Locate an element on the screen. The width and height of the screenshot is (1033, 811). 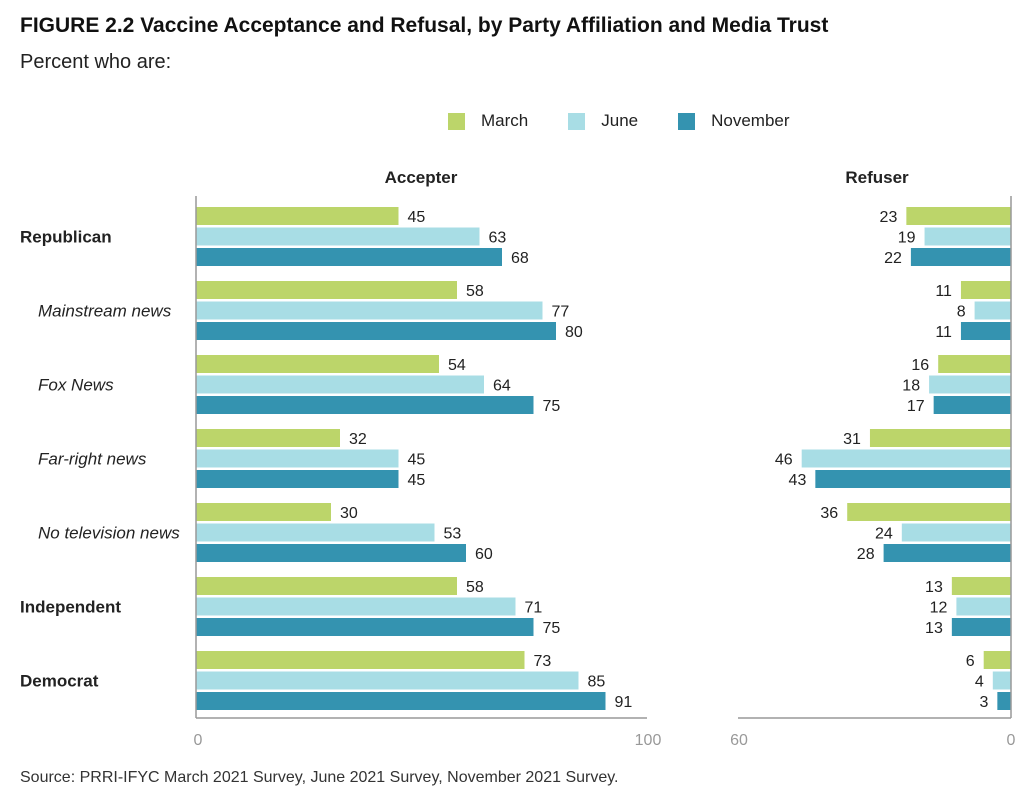
accepter-value-label: 68 is located at coordinates (520, 258).